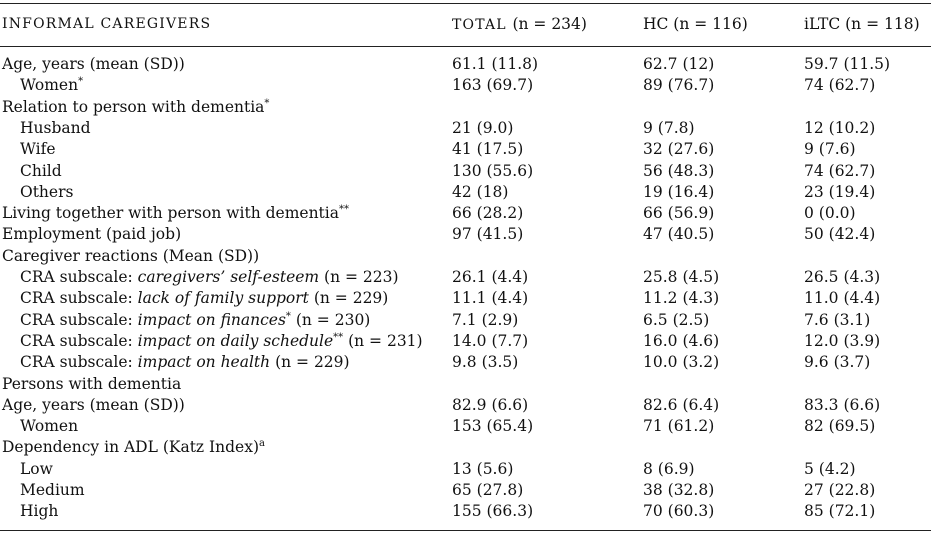 The image size is (933, 533). I want to click on row-label-text: CRA subscale:, so click(79, 340).